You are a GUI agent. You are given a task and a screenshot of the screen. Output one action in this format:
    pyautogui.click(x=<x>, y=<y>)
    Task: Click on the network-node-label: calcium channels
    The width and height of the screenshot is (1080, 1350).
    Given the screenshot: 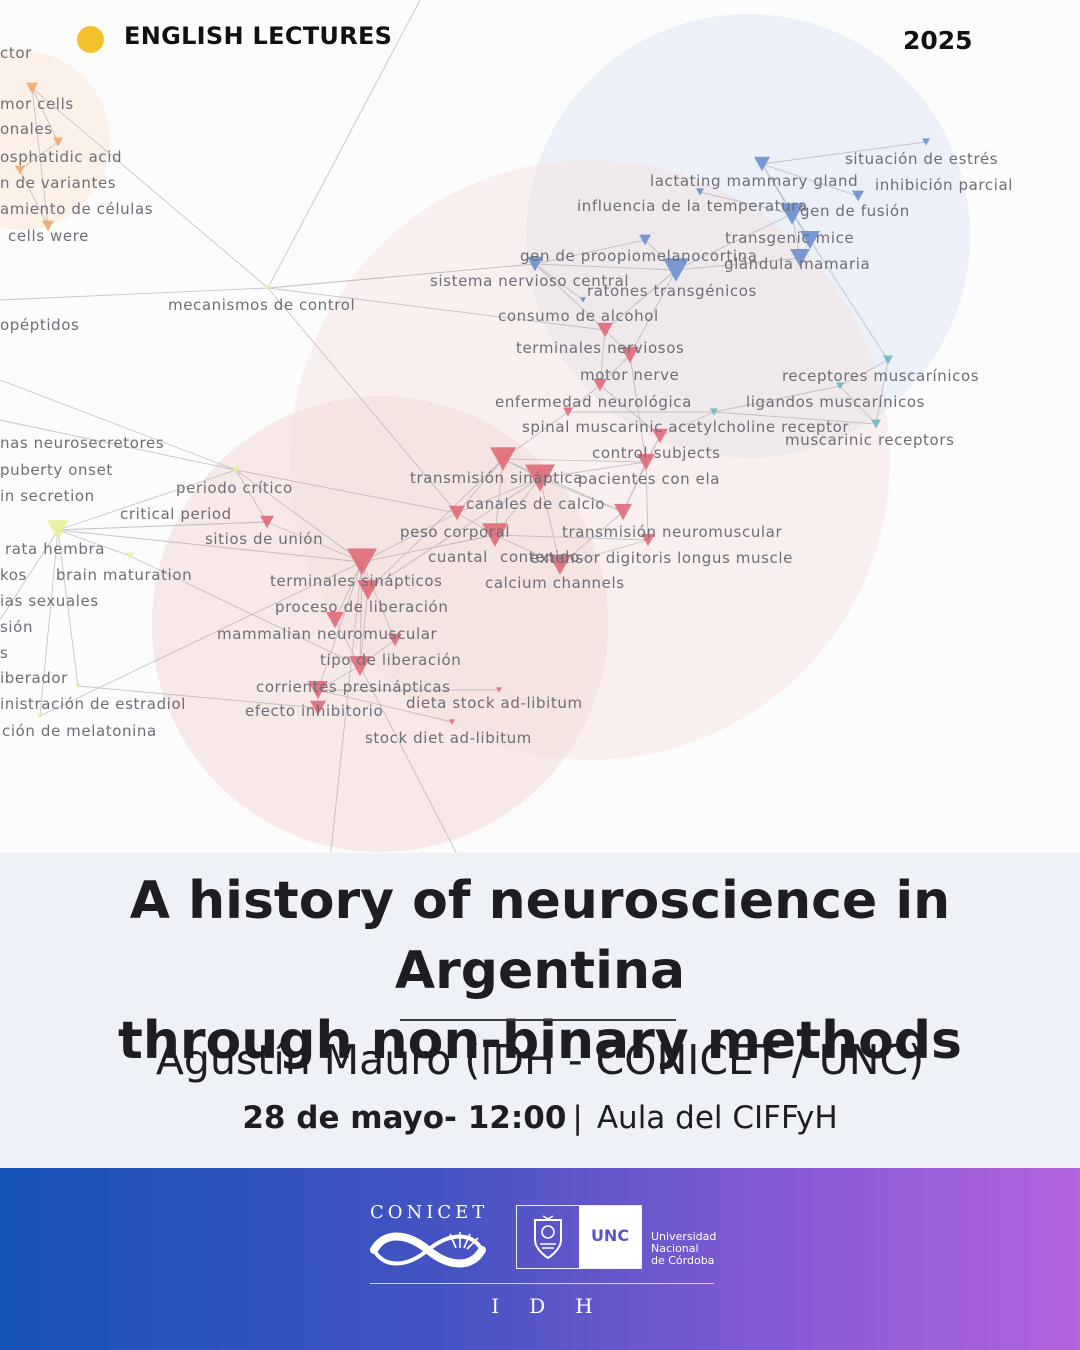 What is the action you would take?
    pyautogui.click(x=555, y=583)
    